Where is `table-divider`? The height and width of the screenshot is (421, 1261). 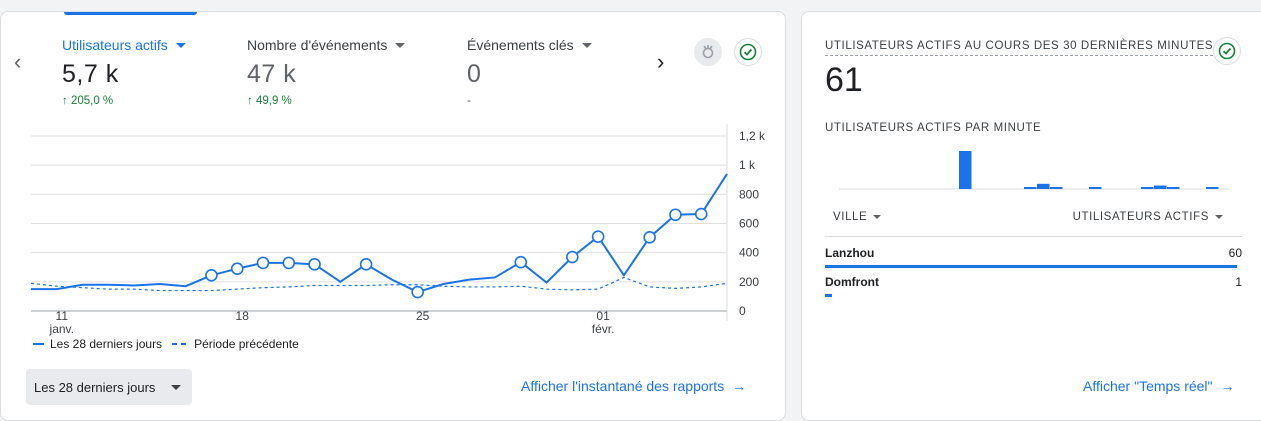 table-divider is located at coordinates (1033, 236).